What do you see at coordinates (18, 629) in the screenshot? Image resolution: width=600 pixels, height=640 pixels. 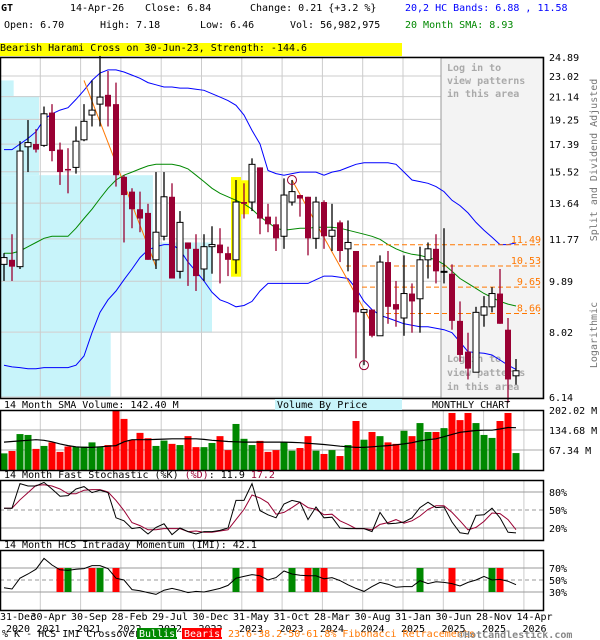 I see `date-label-year: 2020` at bounding box center [18, 629].